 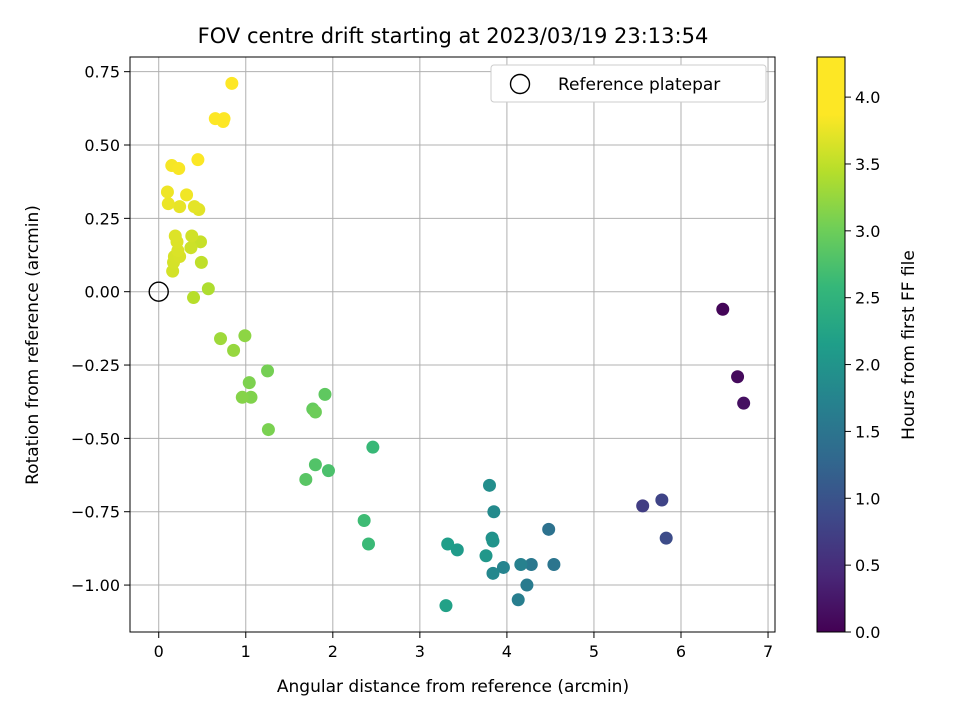 What do you see at coordinates (867, 632) in the screenshot?
I see `colorbar-tick-label: 0.0` at bounding box center [867, 632].